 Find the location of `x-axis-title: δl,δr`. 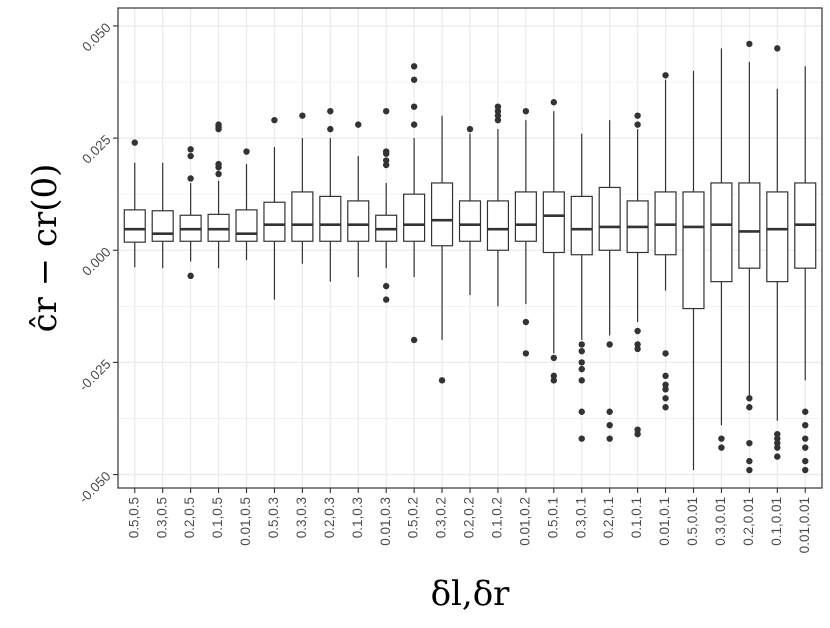

x-axis-title: δl,δr is located at coordinates (471, 594).